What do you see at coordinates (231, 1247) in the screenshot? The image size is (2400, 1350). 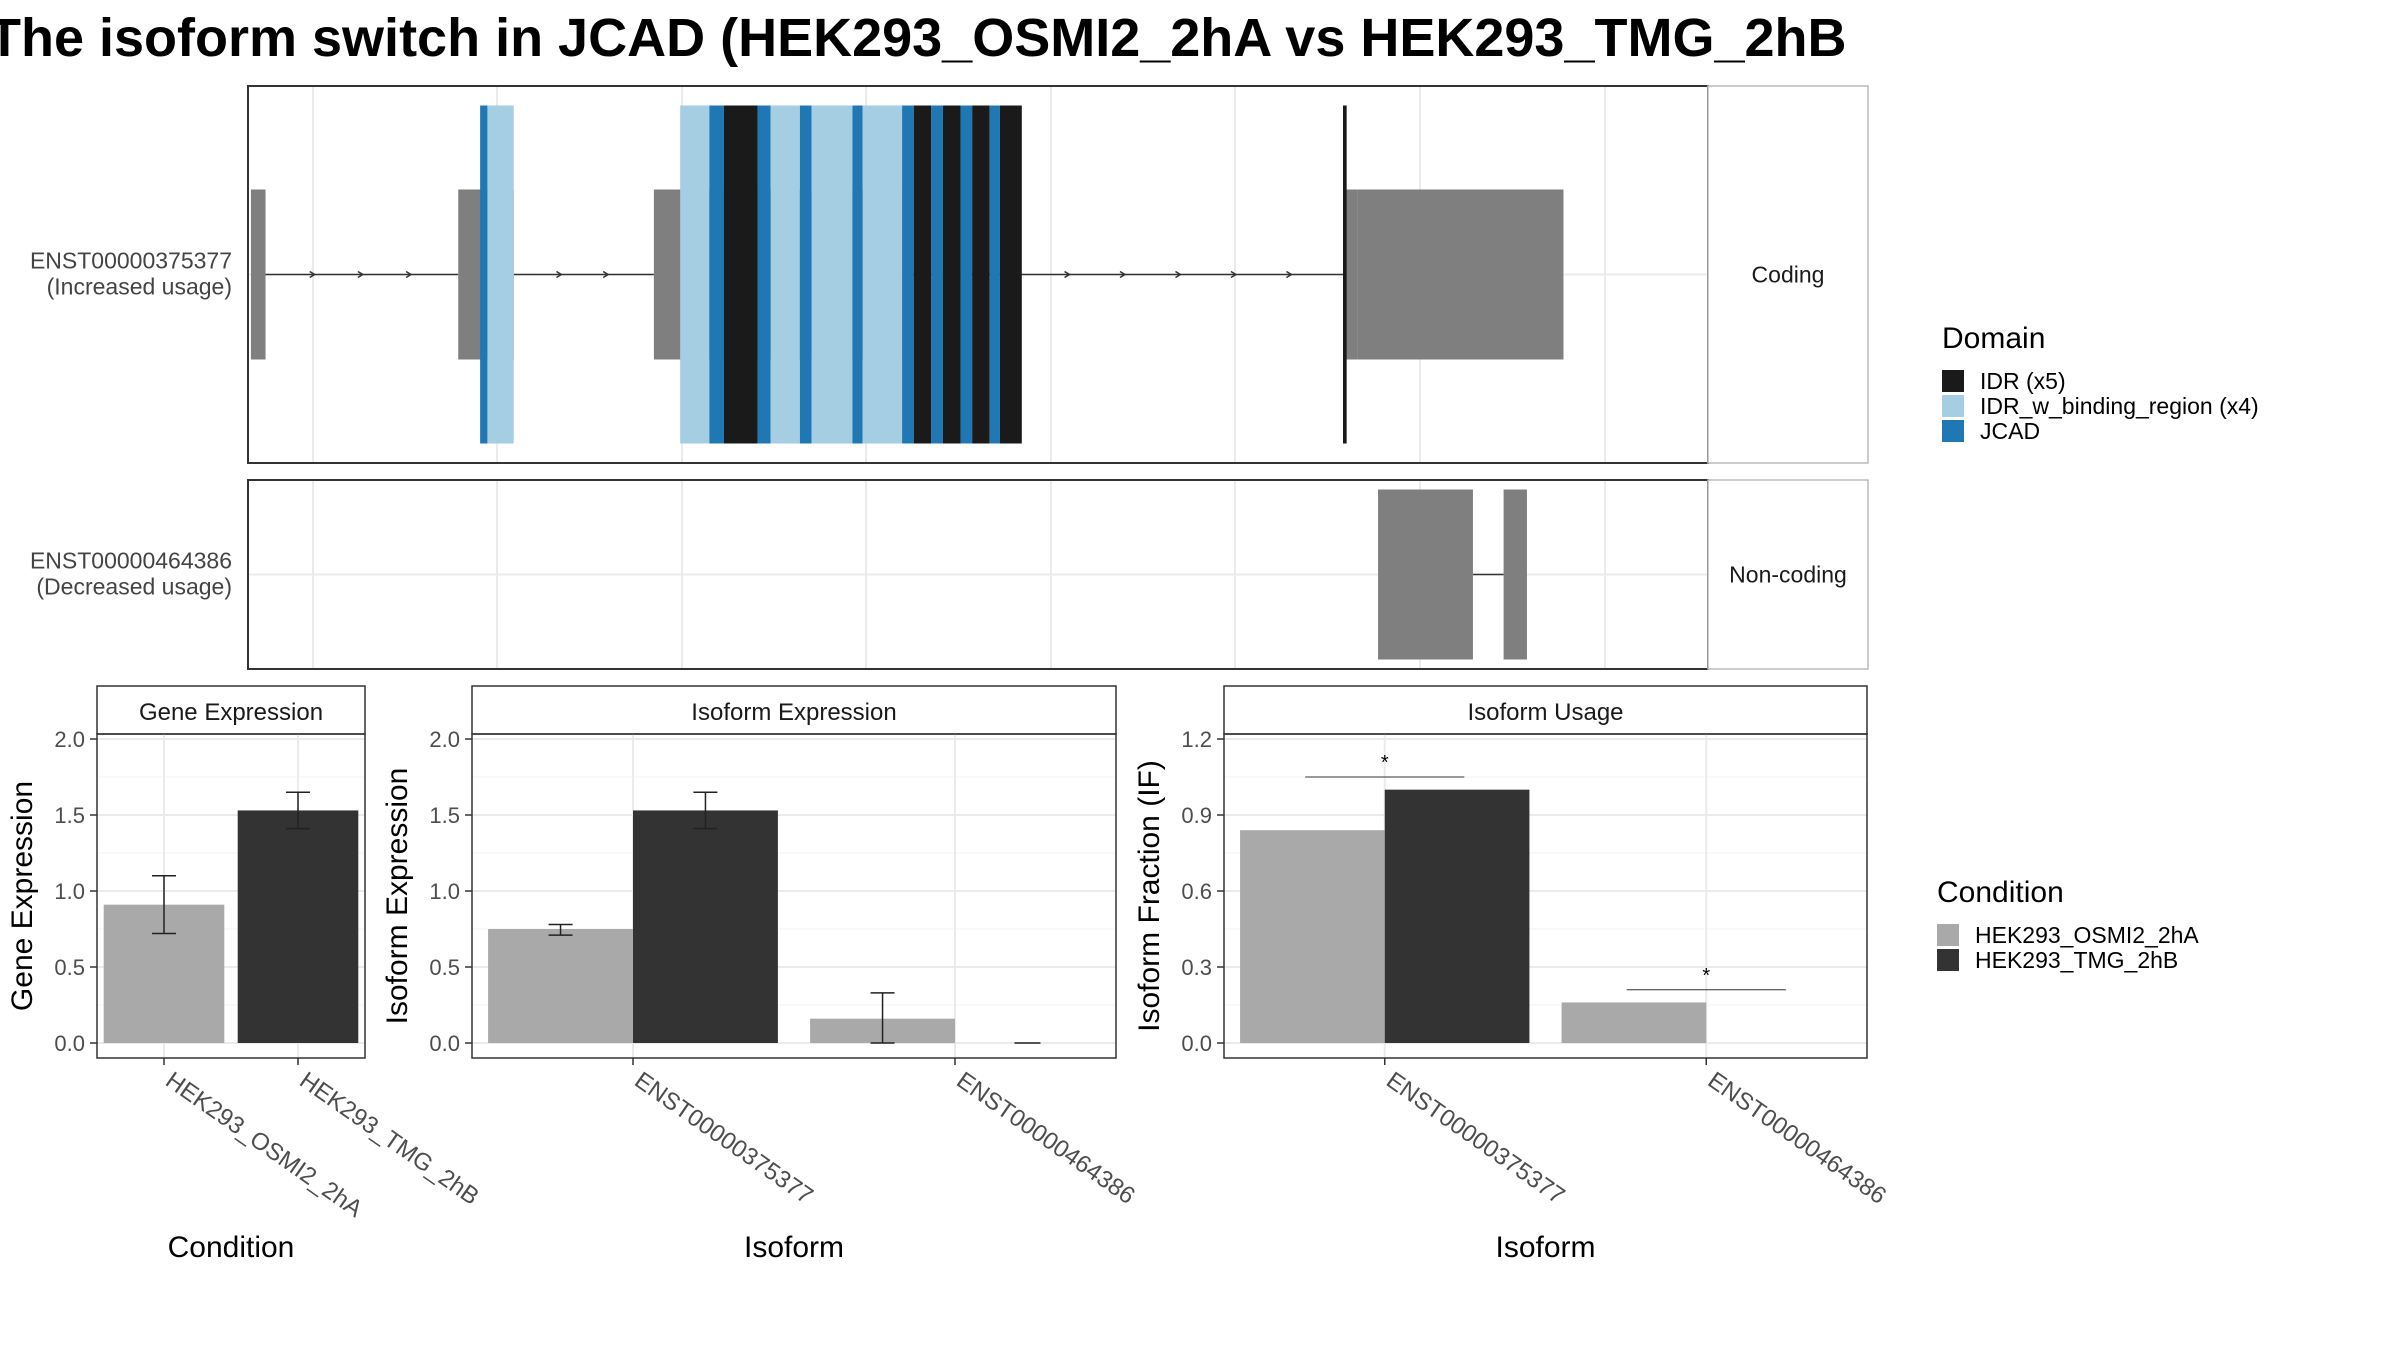 I see `x-axis-title: Condition` at bounding box center [231, 1247].